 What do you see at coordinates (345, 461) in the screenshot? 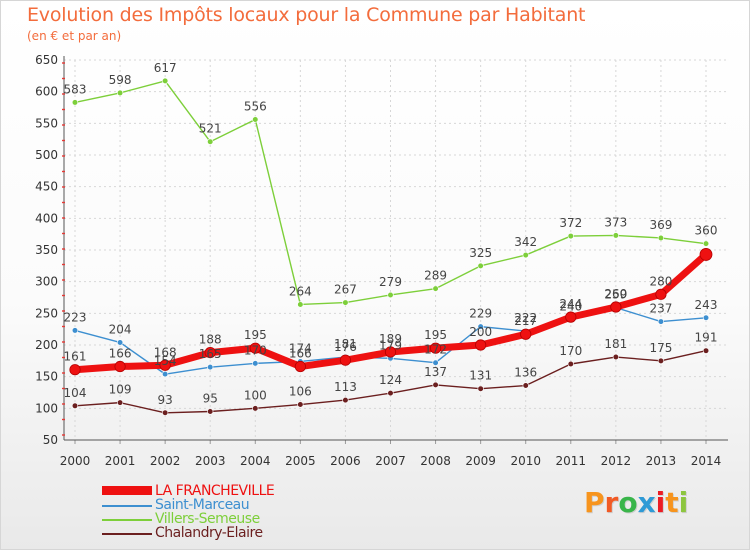
I see `x-tick-label: 2006` at bounding box center [345, 461].